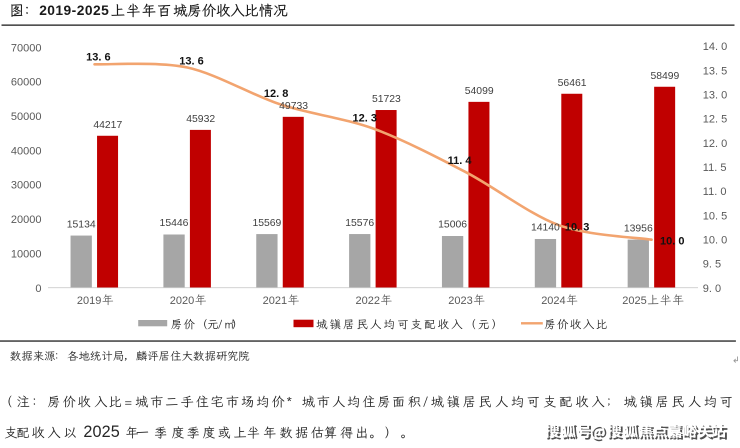 Image resolution: width=740 pixels, height=448 pixels. What do you see at coordinates (26, 151) in the screenshot?
I see `svg-text: 40000` at bounding box center [26, 151].